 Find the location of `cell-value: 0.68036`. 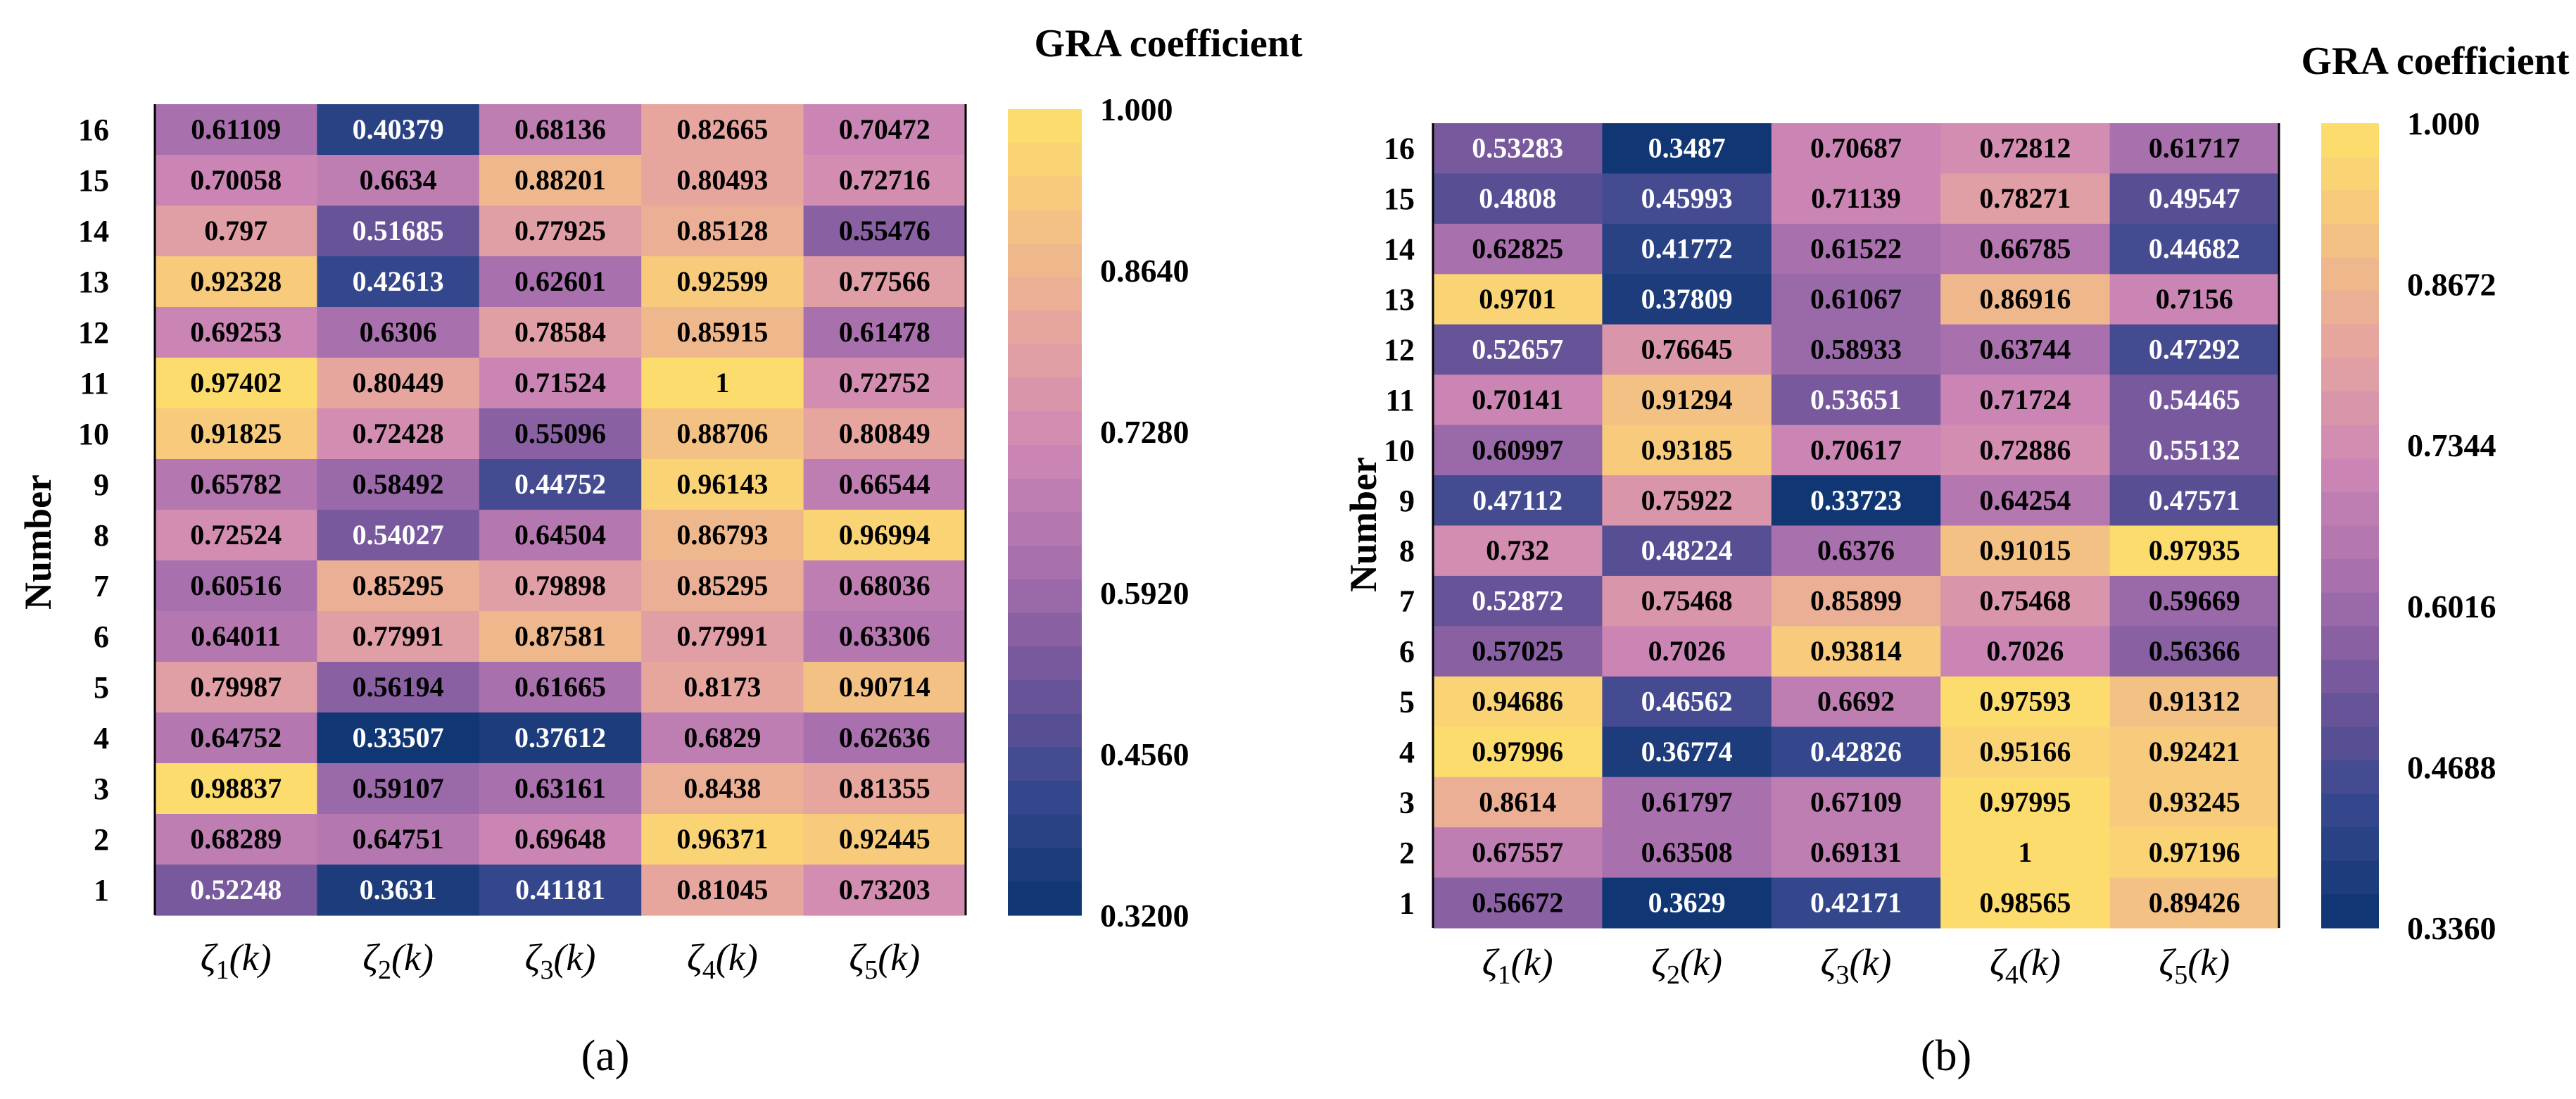

cell-value: 0.68036 is located at coordinates (884, 585).